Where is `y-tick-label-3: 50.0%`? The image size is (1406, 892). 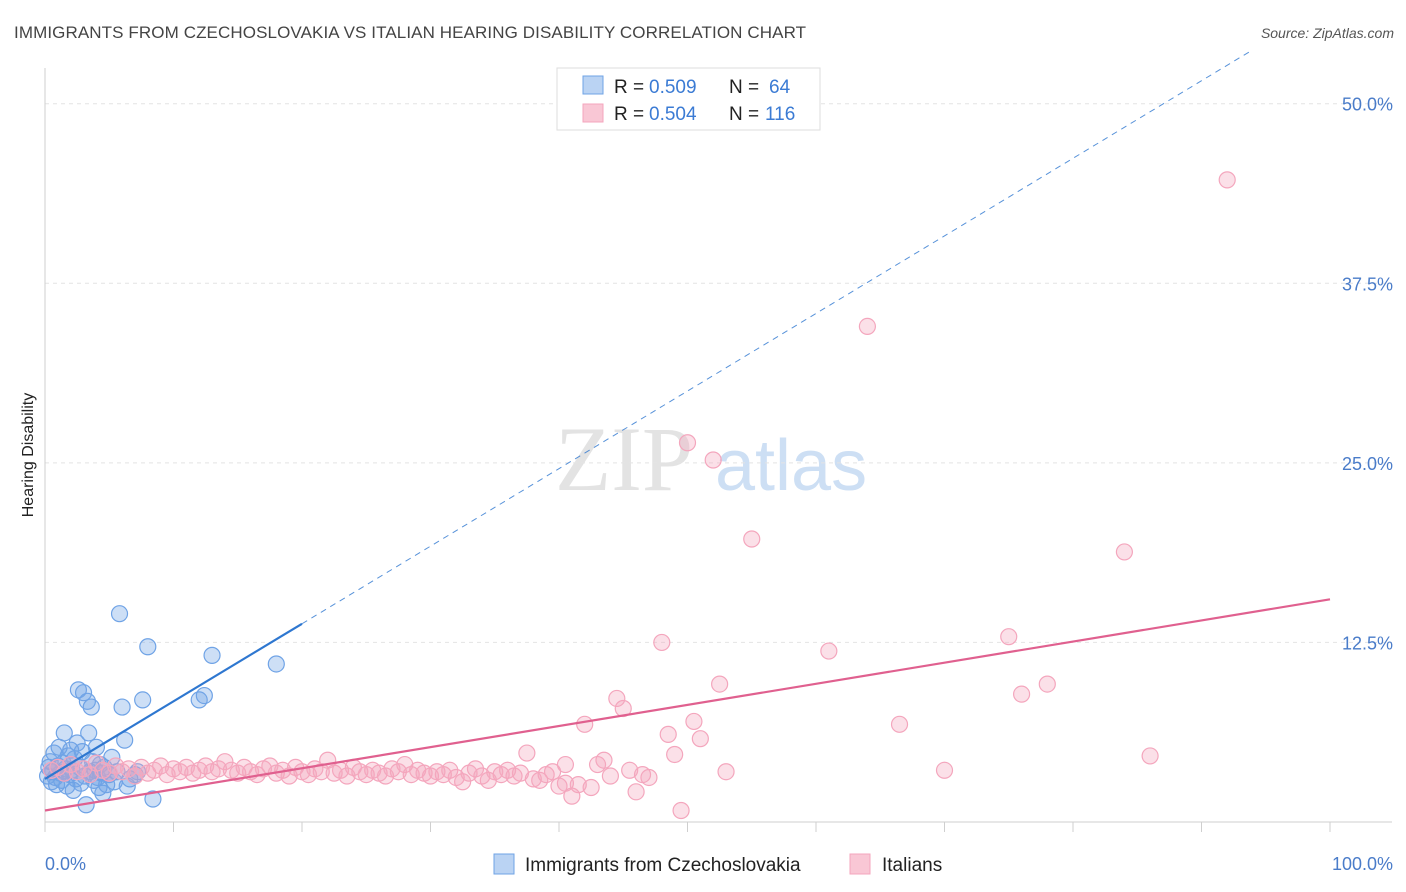 y-tick-label-3: 50.0% is located at coordinates (1367, 105).